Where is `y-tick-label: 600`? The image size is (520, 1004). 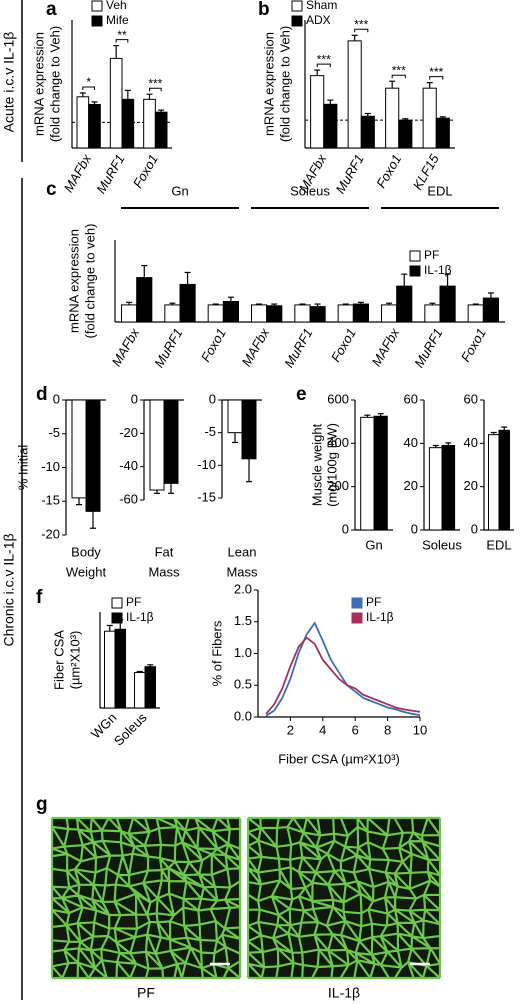
y-tick-label: 600 is located at coordinates (338, 398).